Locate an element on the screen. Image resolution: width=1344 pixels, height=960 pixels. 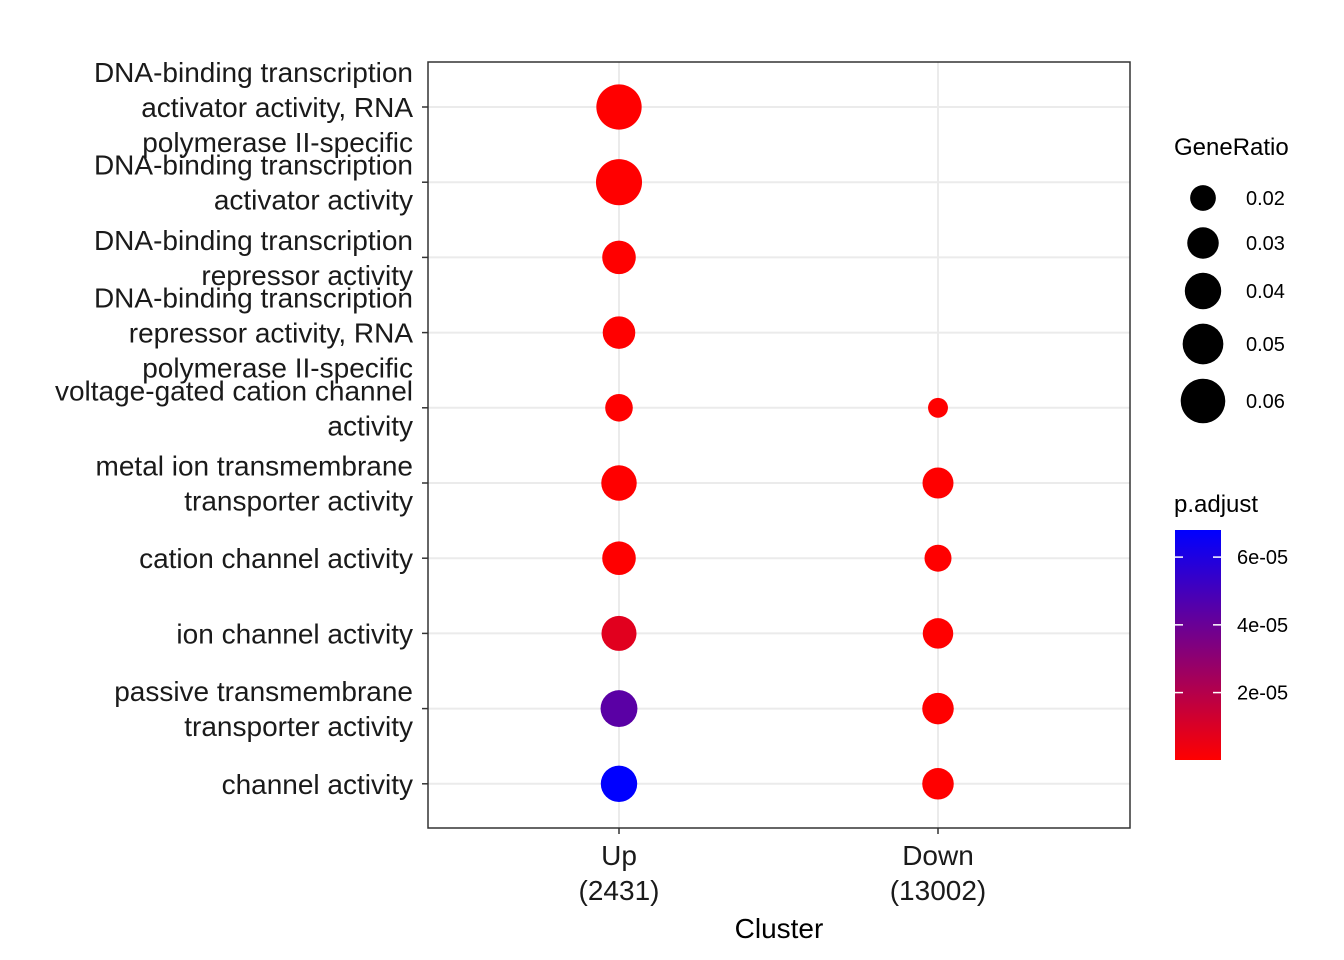
size-legend-label: 0.06 is located at coordinates (1265, 402).